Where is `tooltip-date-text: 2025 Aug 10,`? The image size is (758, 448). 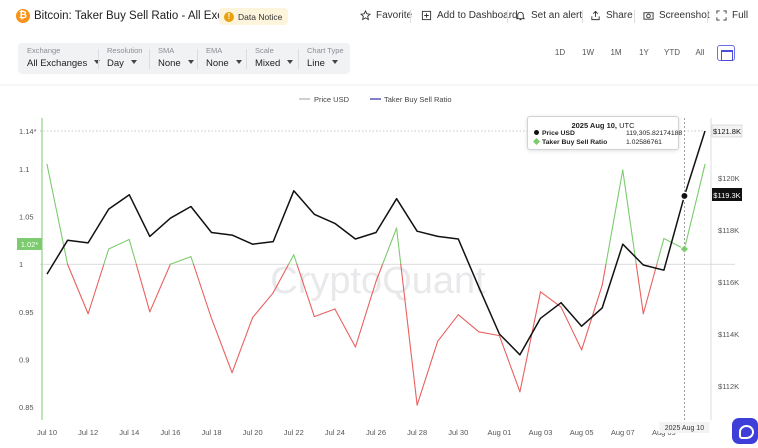
tooltip-date-text: 2025 Aug 10, is located at coordinates (594, 125).